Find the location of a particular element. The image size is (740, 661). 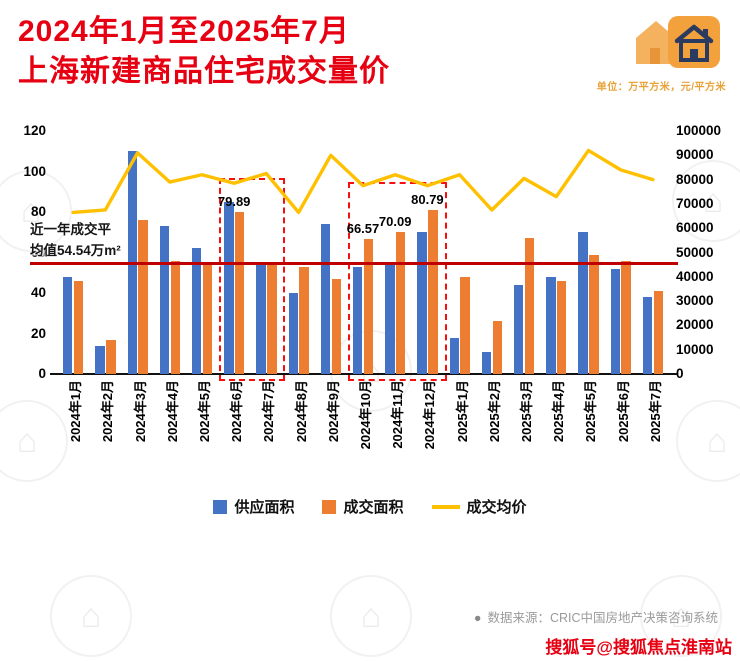

x-axis-label: 2025年6月 is located at coordinates (623, 411).